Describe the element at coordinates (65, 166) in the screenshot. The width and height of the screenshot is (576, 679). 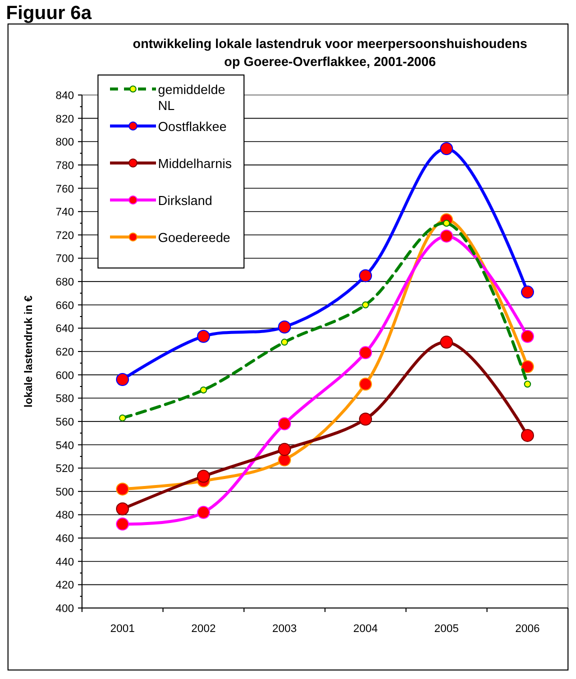
I see `y-tick-label: 780` at that location.